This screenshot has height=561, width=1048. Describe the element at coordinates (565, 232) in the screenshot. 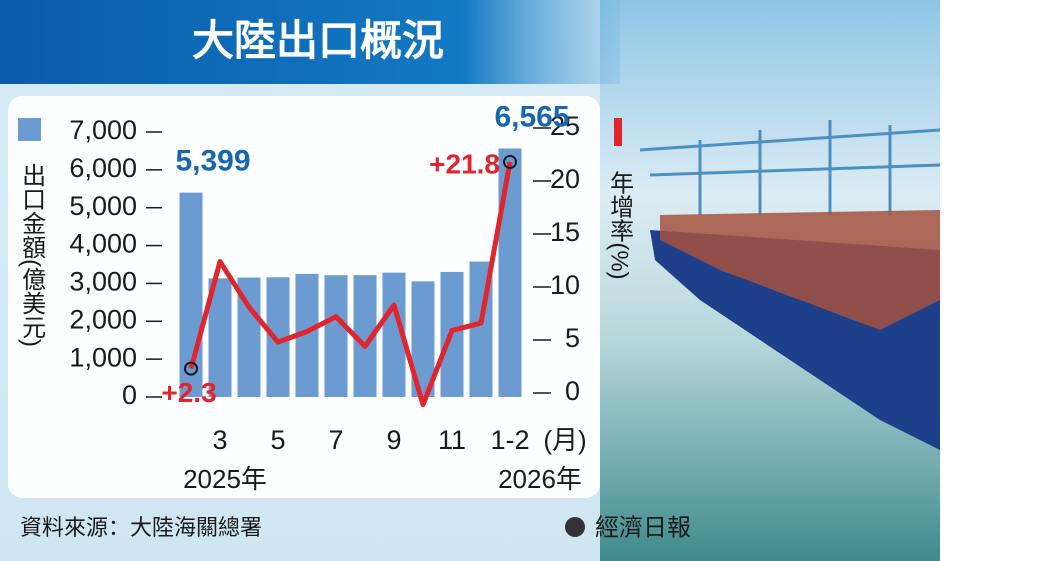

I see `y2-tick-label: 15` at that location.